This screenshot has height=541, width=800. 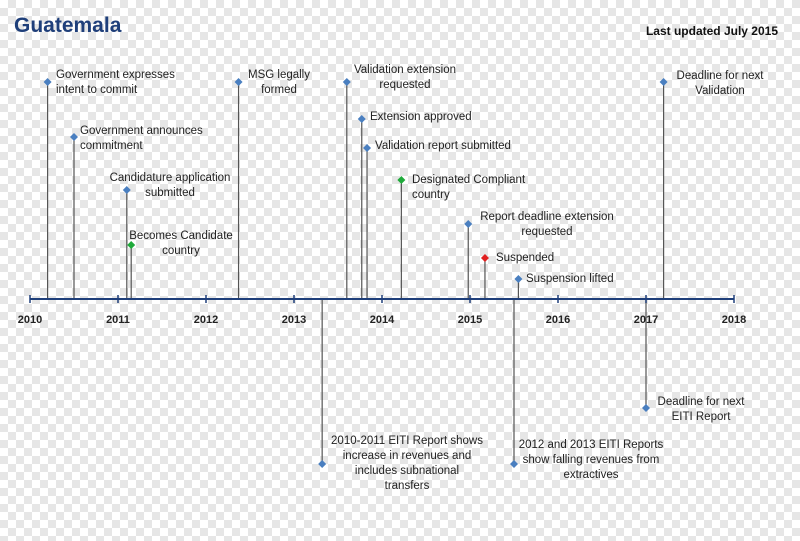 I want to click on year-label: 2015, so click(x=470, y=320).